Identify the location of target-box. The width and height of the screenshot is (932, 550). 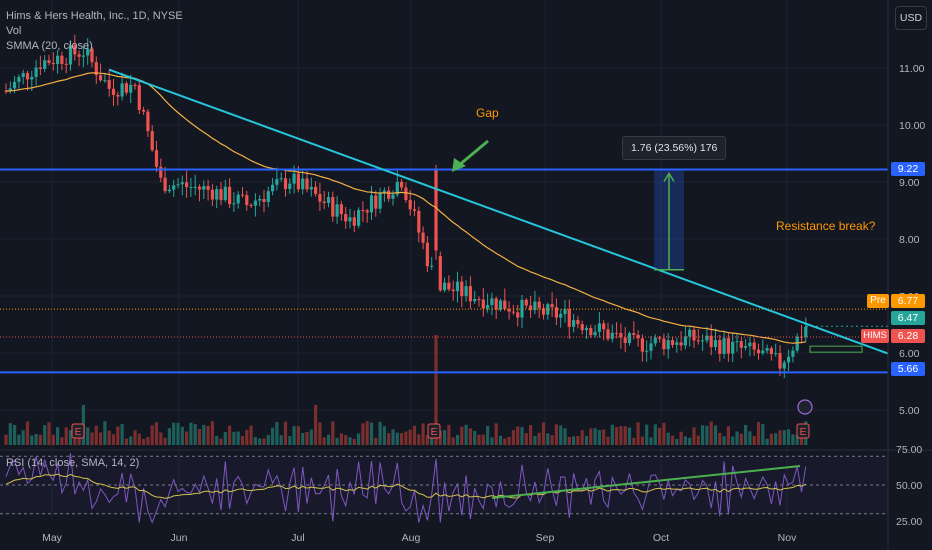
(836, 349).